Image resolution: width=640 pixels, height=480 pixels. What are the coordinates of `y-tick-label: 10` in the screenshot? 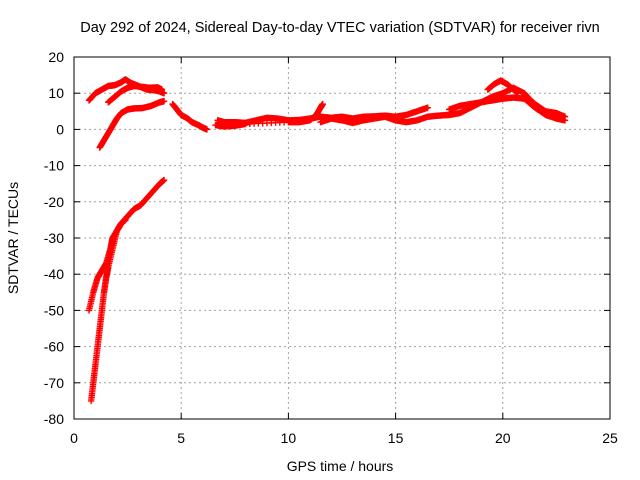 It's located at (56, 93).